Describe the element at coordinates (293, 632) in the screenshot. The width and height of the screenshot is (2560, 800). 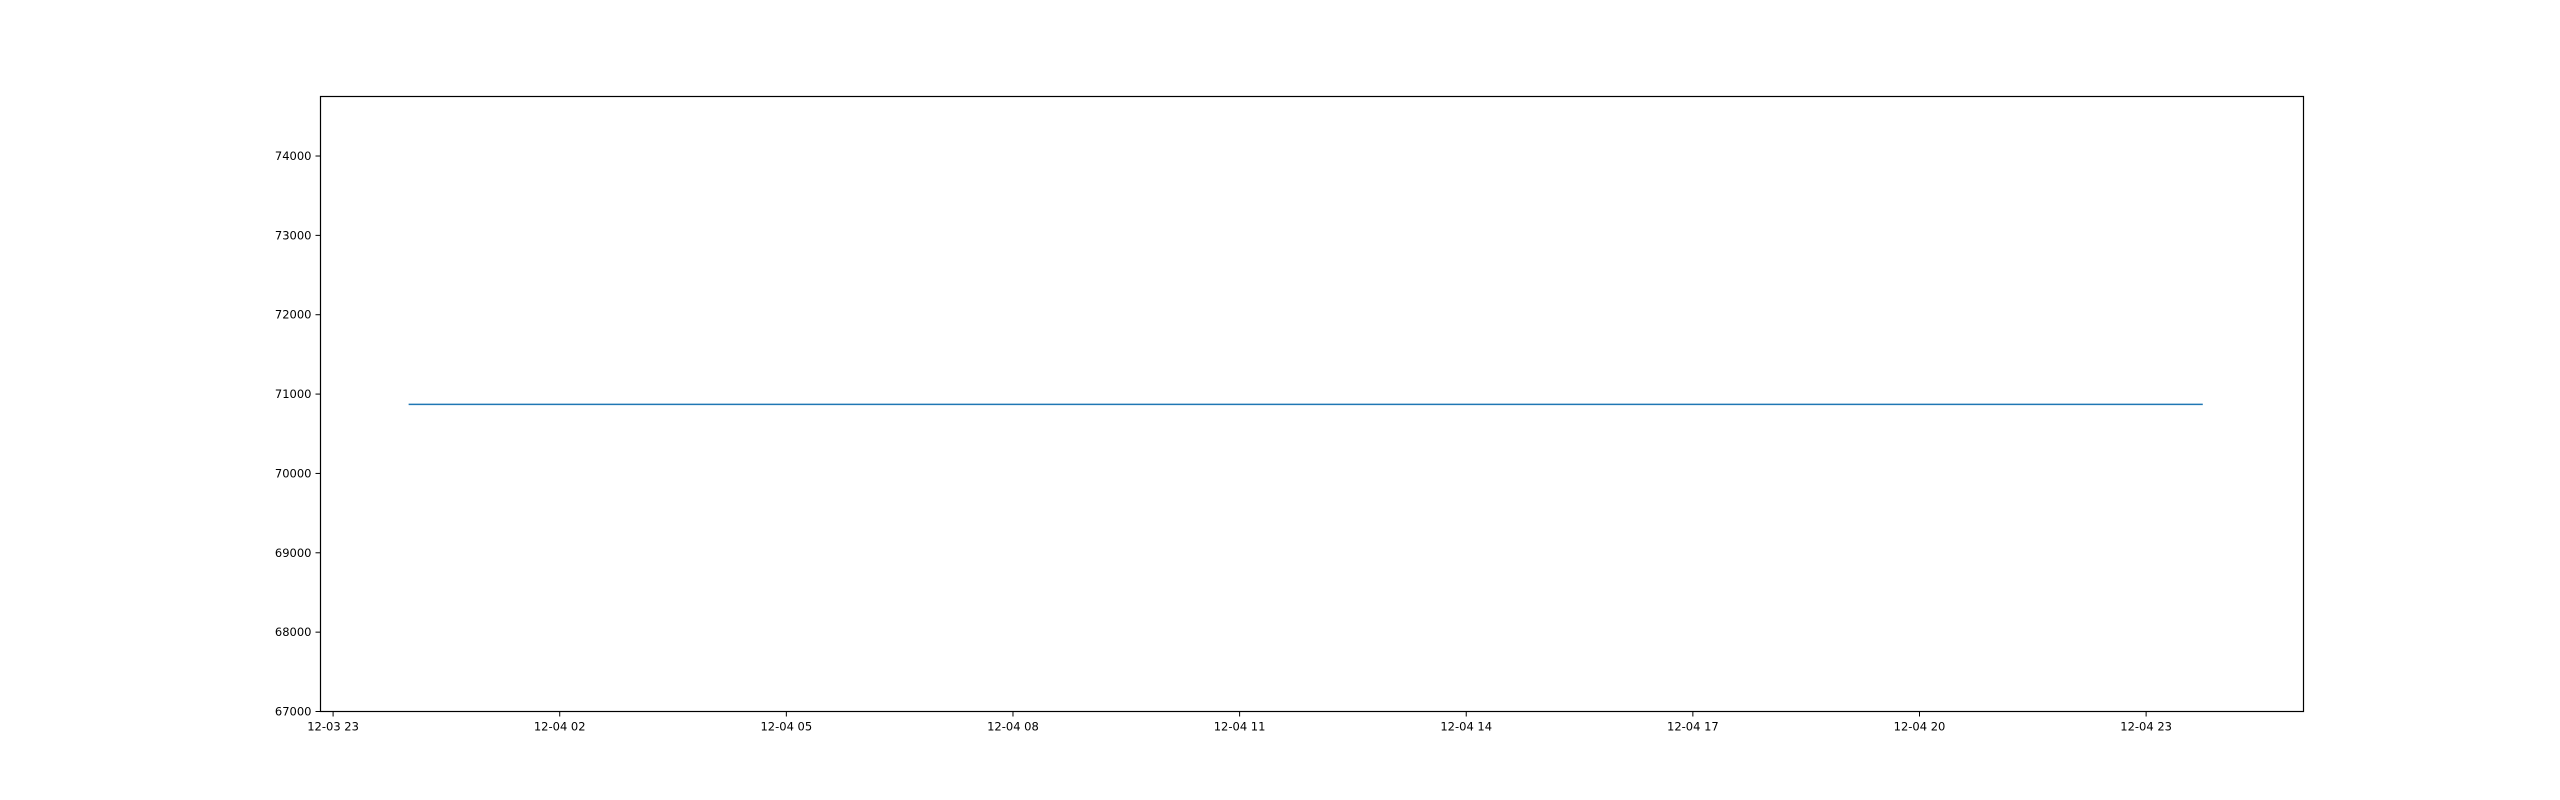
I see `y-tick-label: 68000` at that location.